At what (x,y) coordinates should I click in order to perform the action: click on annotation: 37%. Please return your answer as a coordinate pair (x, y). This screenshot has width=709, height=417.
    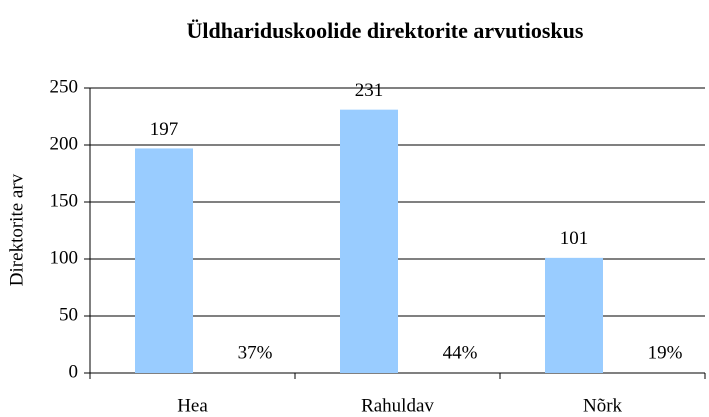
    Looking at the image, I should click on (255, 352).